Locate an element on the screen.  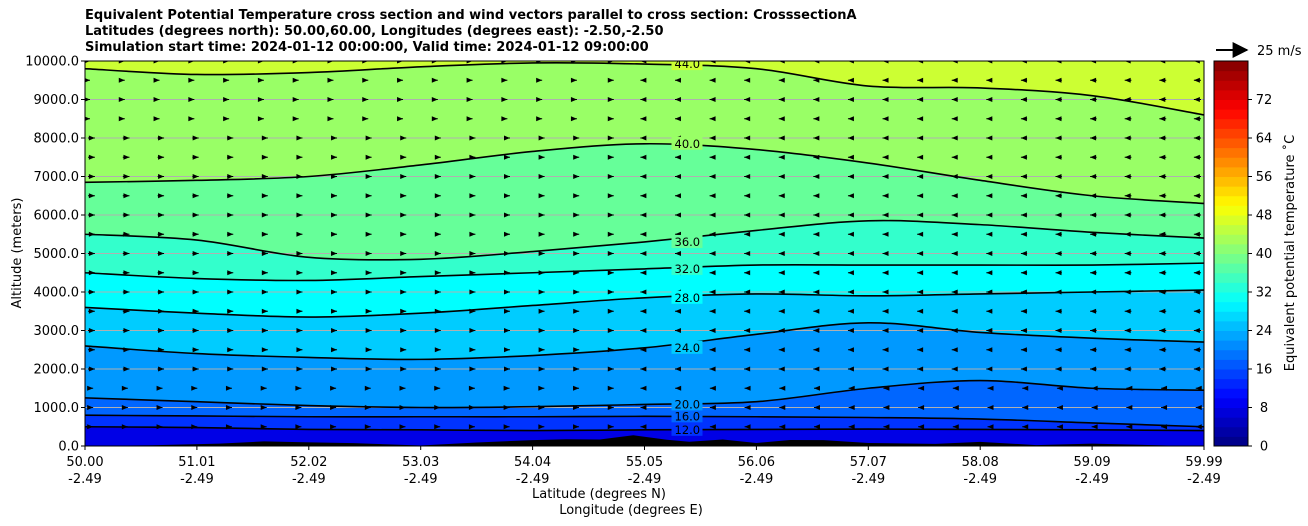
x-tick-lon: -2.49 is located at coordinates (757, 479).